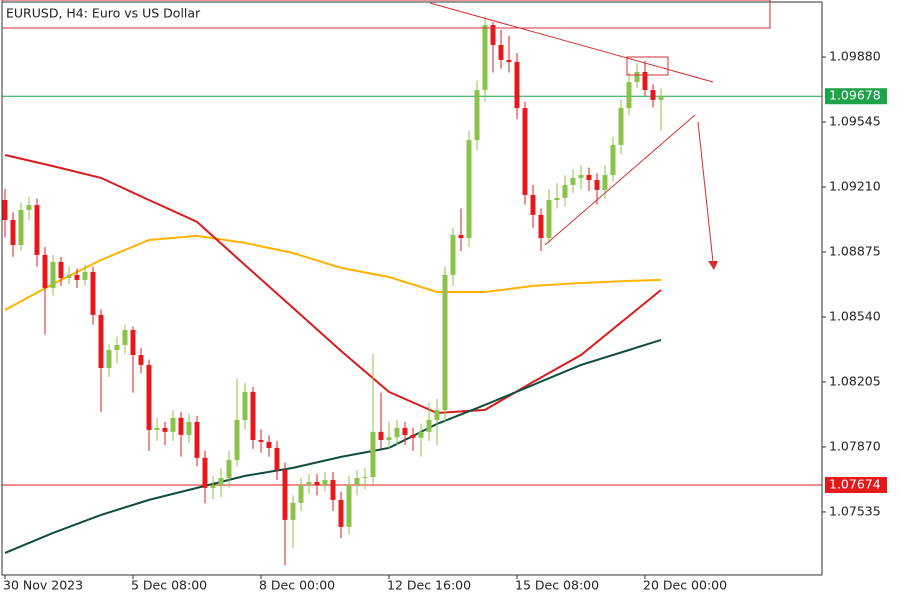 This screenshot has height=600, width=900. Describe the element at coordinates (855, 250) in the screenshot. I see `y-tick-label: 1.08875` at that location.